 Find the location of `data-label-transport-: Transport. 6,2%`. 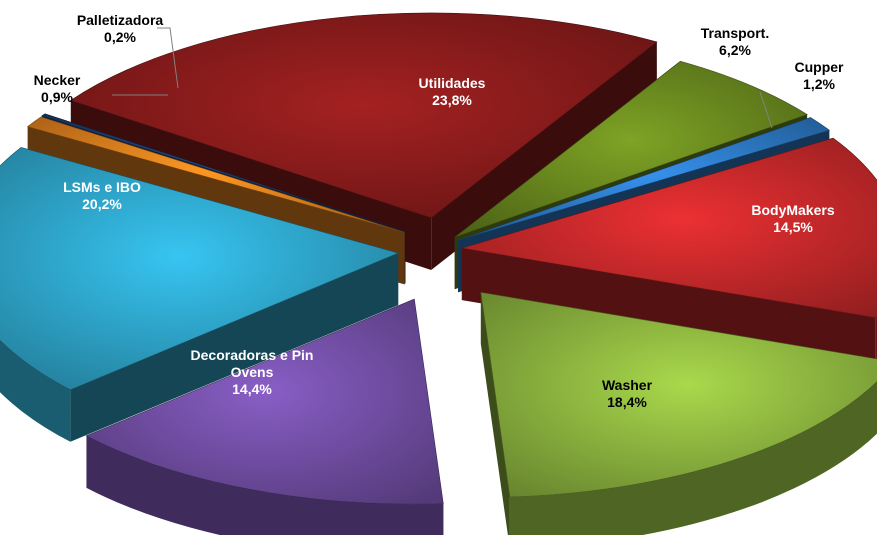

data-label-transport-: Transport. 6,2% is located at coordinates (735, 41).